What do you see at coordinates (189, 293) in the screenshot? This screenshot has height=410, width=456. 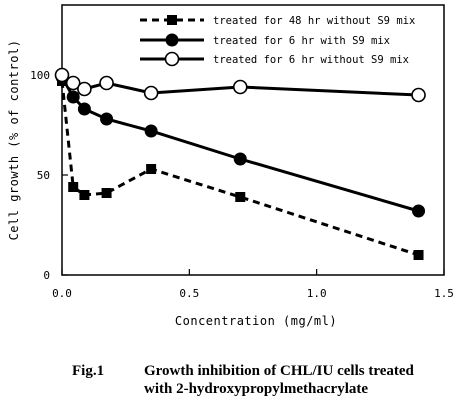 I see `x-tick-label: 0.5` at bounding box center [189, 293].